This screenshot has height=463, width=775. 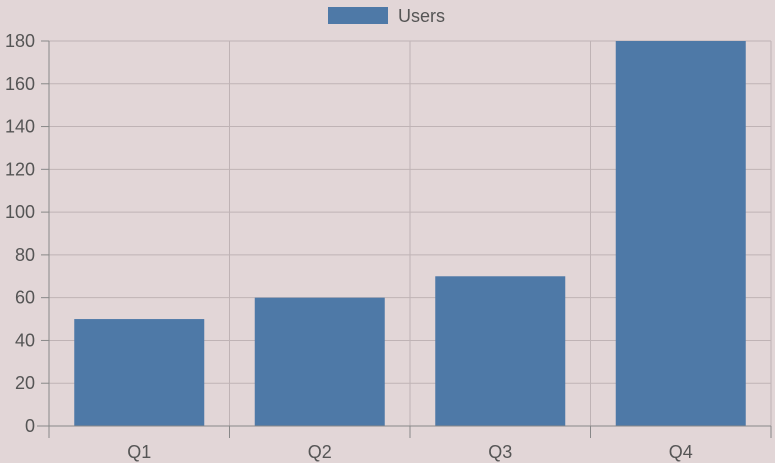 I want to click on y-axis-ticks: 0 20 40 60 80 100 120 140 160 180, so click(x=27, y=233).